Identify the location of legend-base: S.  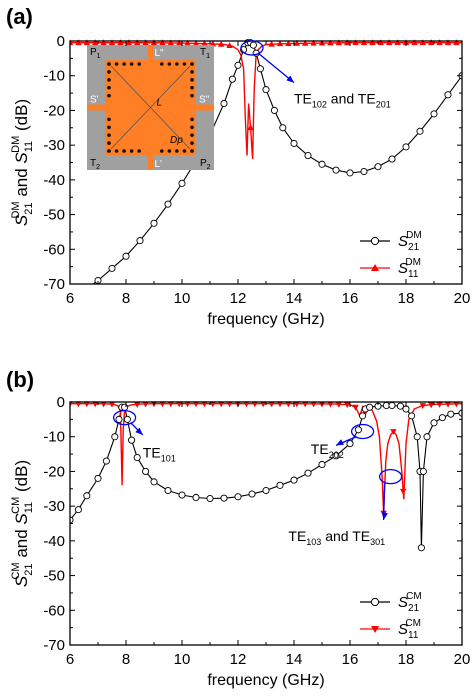
(403, 602).